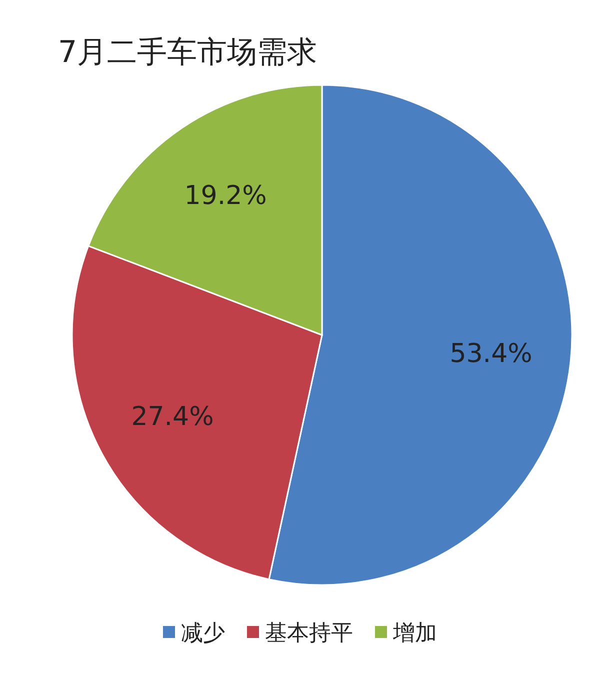 This screenshot has width=600, height=684. Describe the element at coordinates (172, 417) in the screenshot. I see `data-label: 27.4%` at that location.